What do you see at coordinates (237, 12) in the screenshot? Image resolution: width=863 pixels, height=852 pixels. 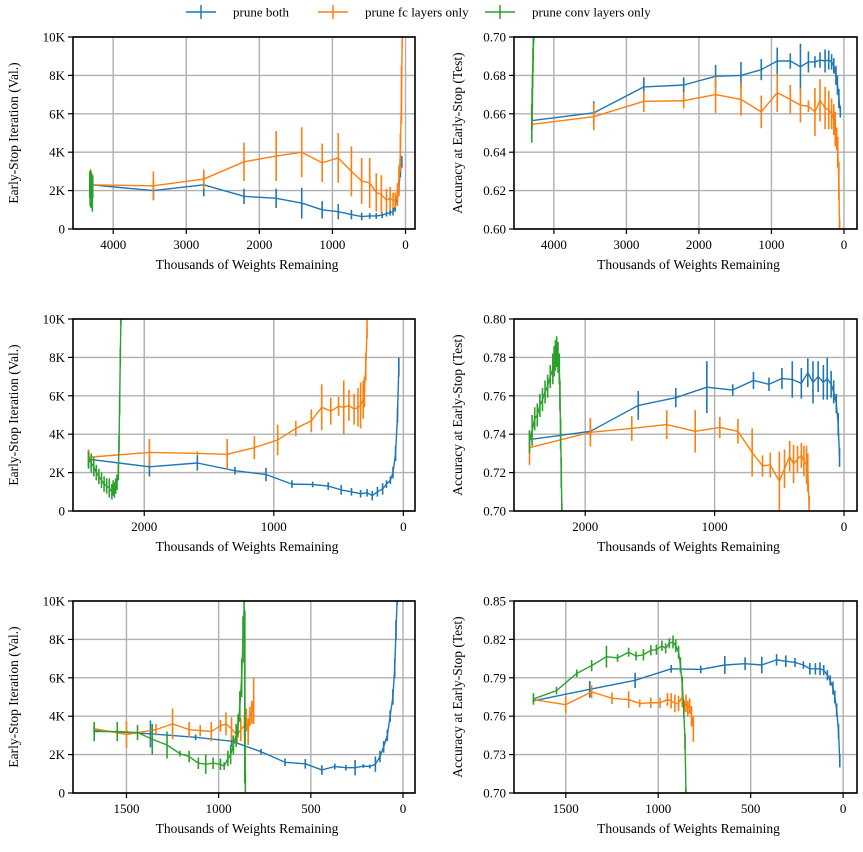 I see `legend-entry-prune-both: prune both` at bounding box center [237, 12].